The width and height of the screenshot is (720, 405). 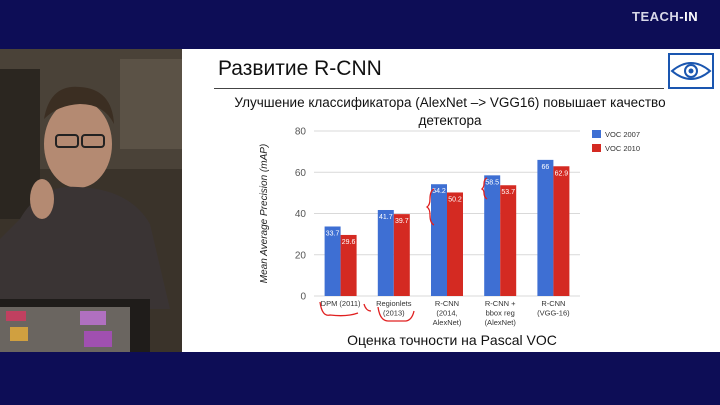 What do you see at coordinates (508, 192) in the screenshot?
I see `bar-value-label: 53.7` at bounding box center [508, 192].